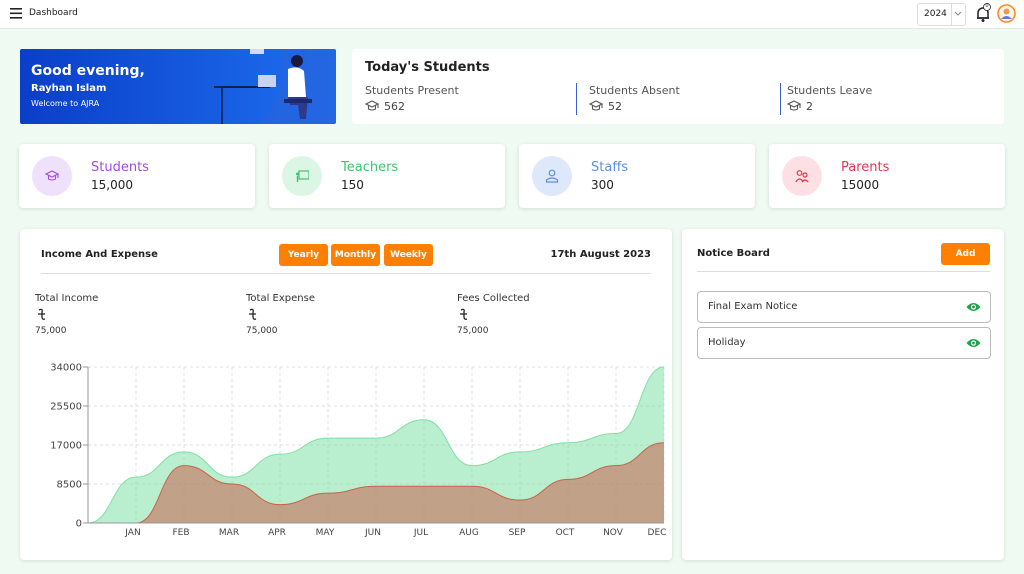  What do you see at coordinates (602, 185) in the screenshot?
I see `summary-value: 300` at bounding box center [602, 185].